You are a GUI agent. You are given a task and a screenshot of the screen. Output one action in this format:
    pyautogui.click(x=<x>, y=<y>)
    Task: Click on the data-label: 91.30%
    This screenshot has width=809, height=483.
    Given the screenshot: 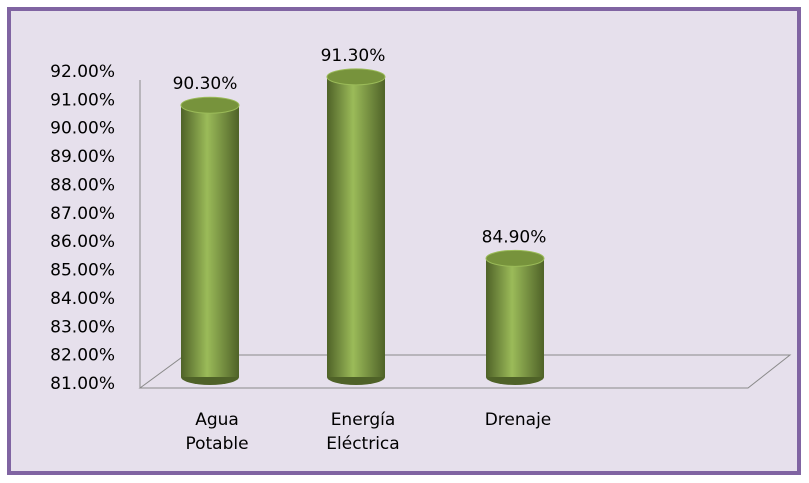 What is the action you would take?
    pyautogui.click(x=353, y=56)
    